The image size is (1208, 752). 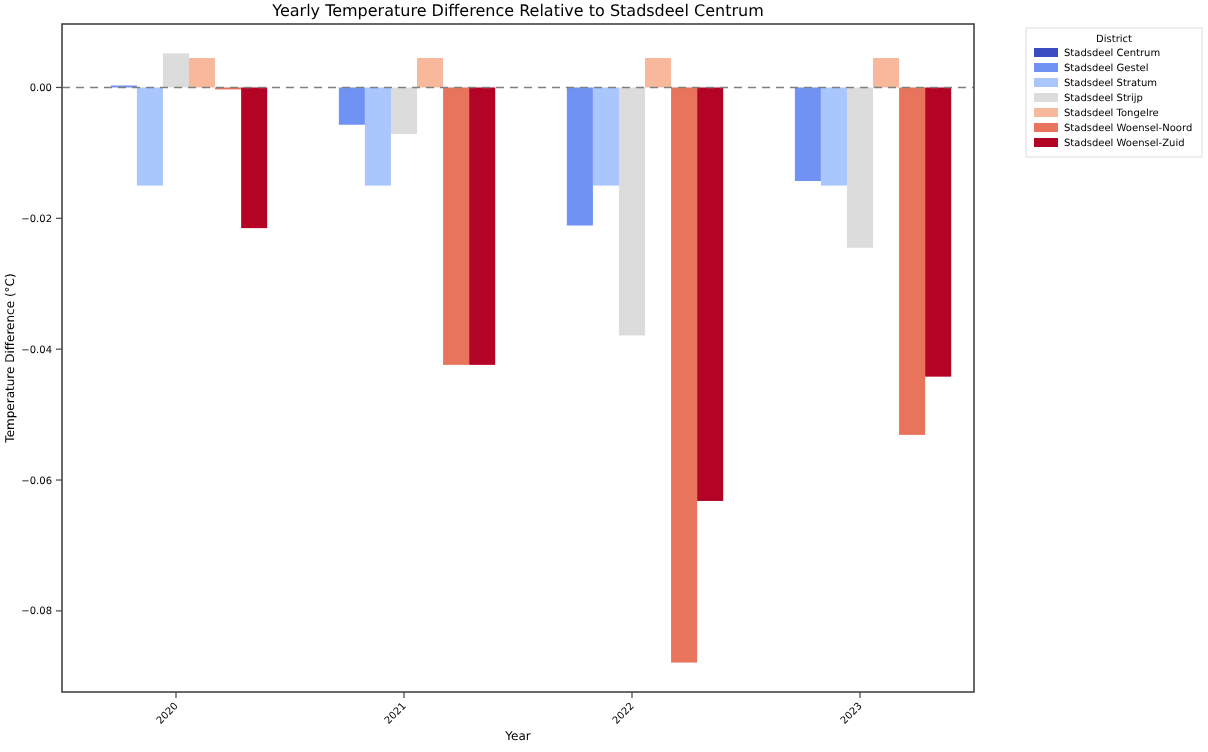 I want to click on chart-title: Yearly Temperature Difference Relative to Stadsdeel Centrum, so click(x=517, y=11).